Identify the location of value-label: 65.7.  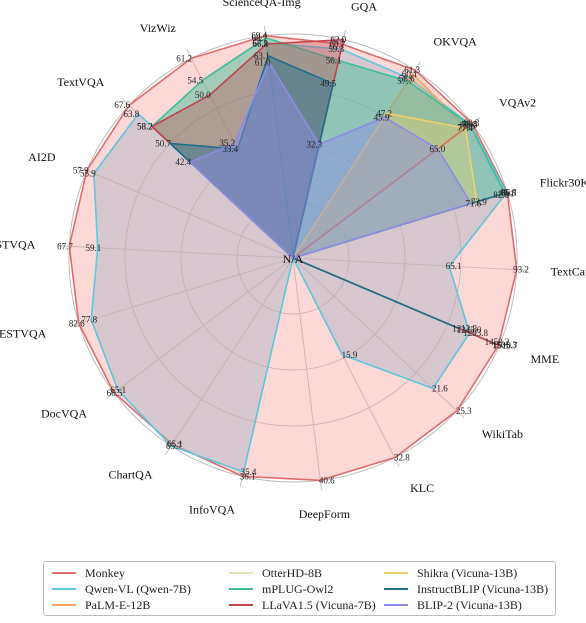
(174, 446).